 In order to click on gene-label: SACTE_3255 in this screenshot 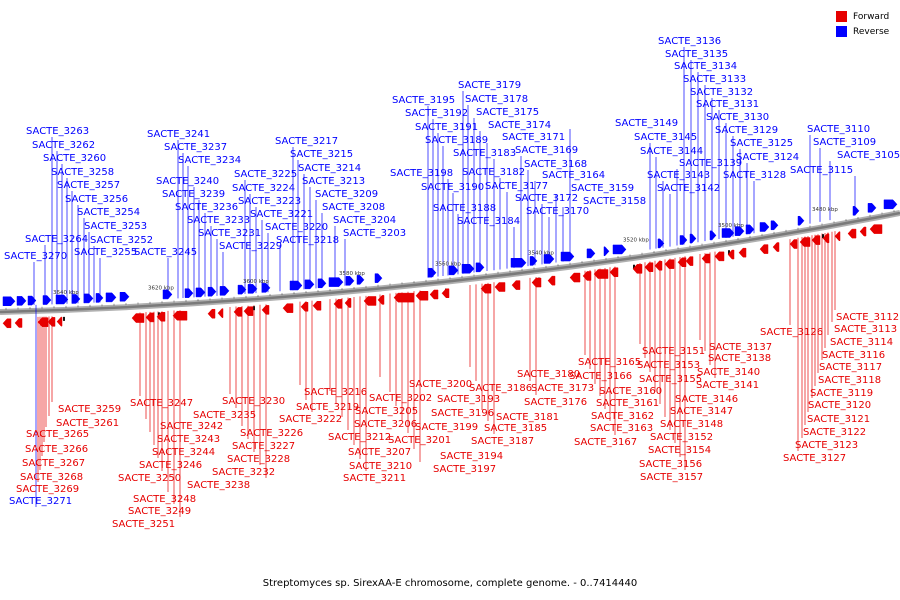, I will do `click(105, 252)`.